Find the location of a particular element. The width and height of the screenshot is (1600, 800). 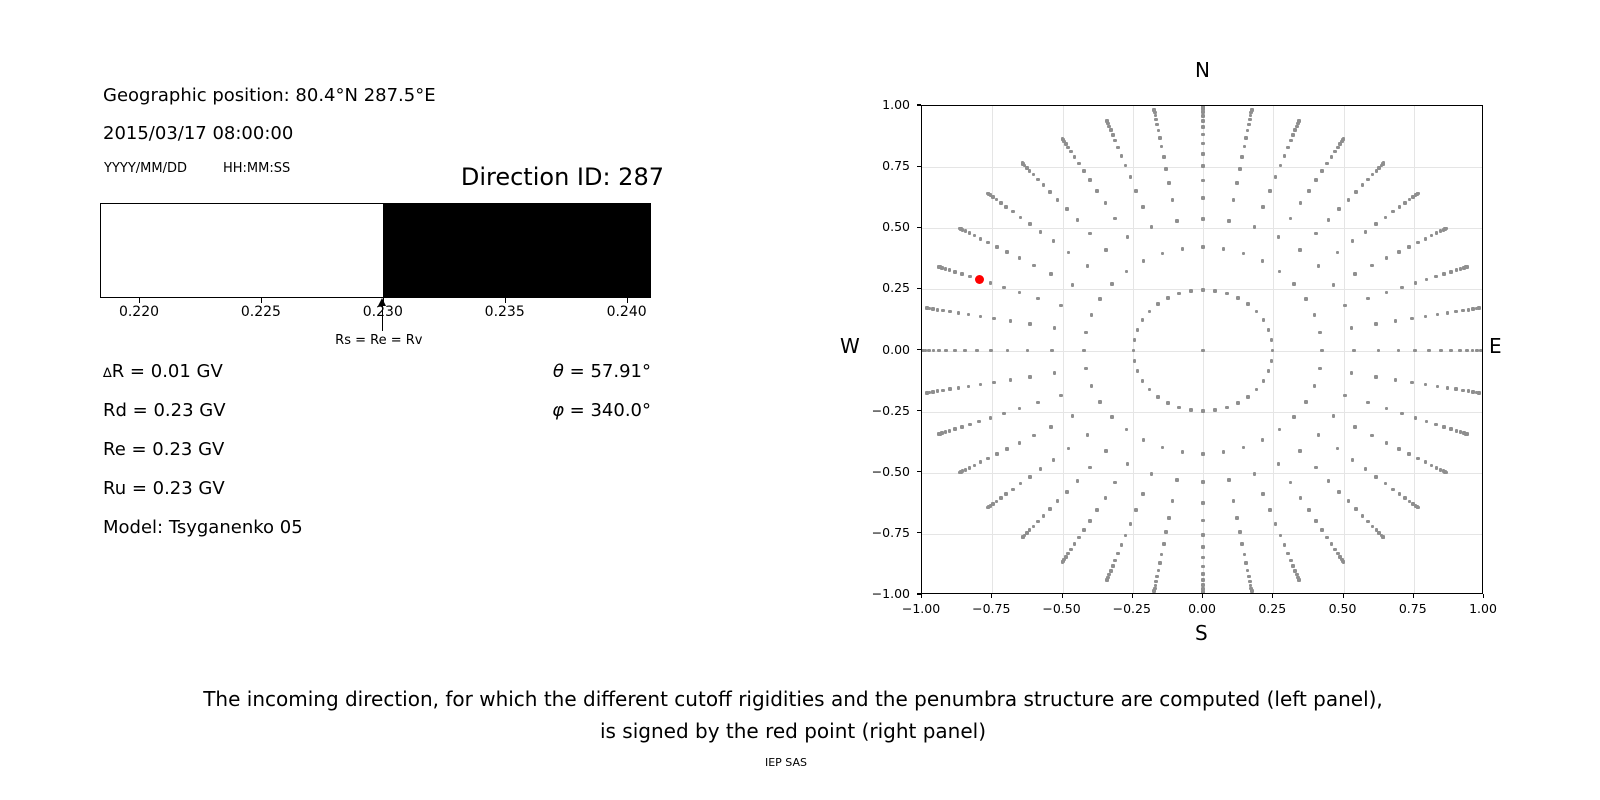

x-tick-label: −0.50 is located at coordinates (1061, 608).